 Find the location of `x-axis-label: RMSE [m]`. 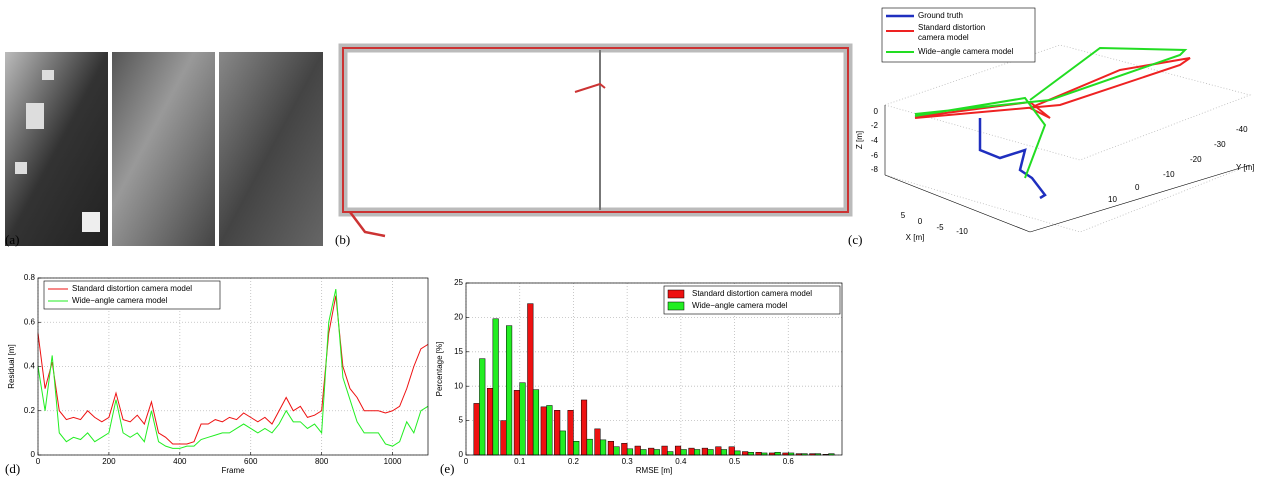

x-axis-label: RMSE [m] is located at coordinates (654, 470).